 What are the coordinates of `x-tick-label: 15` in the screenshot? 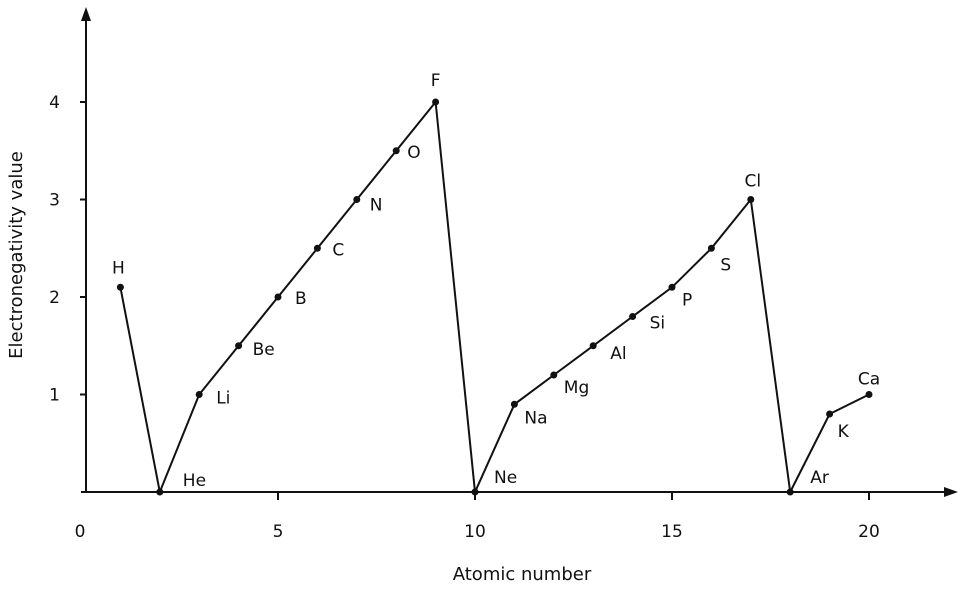 It's located at (672, 532).